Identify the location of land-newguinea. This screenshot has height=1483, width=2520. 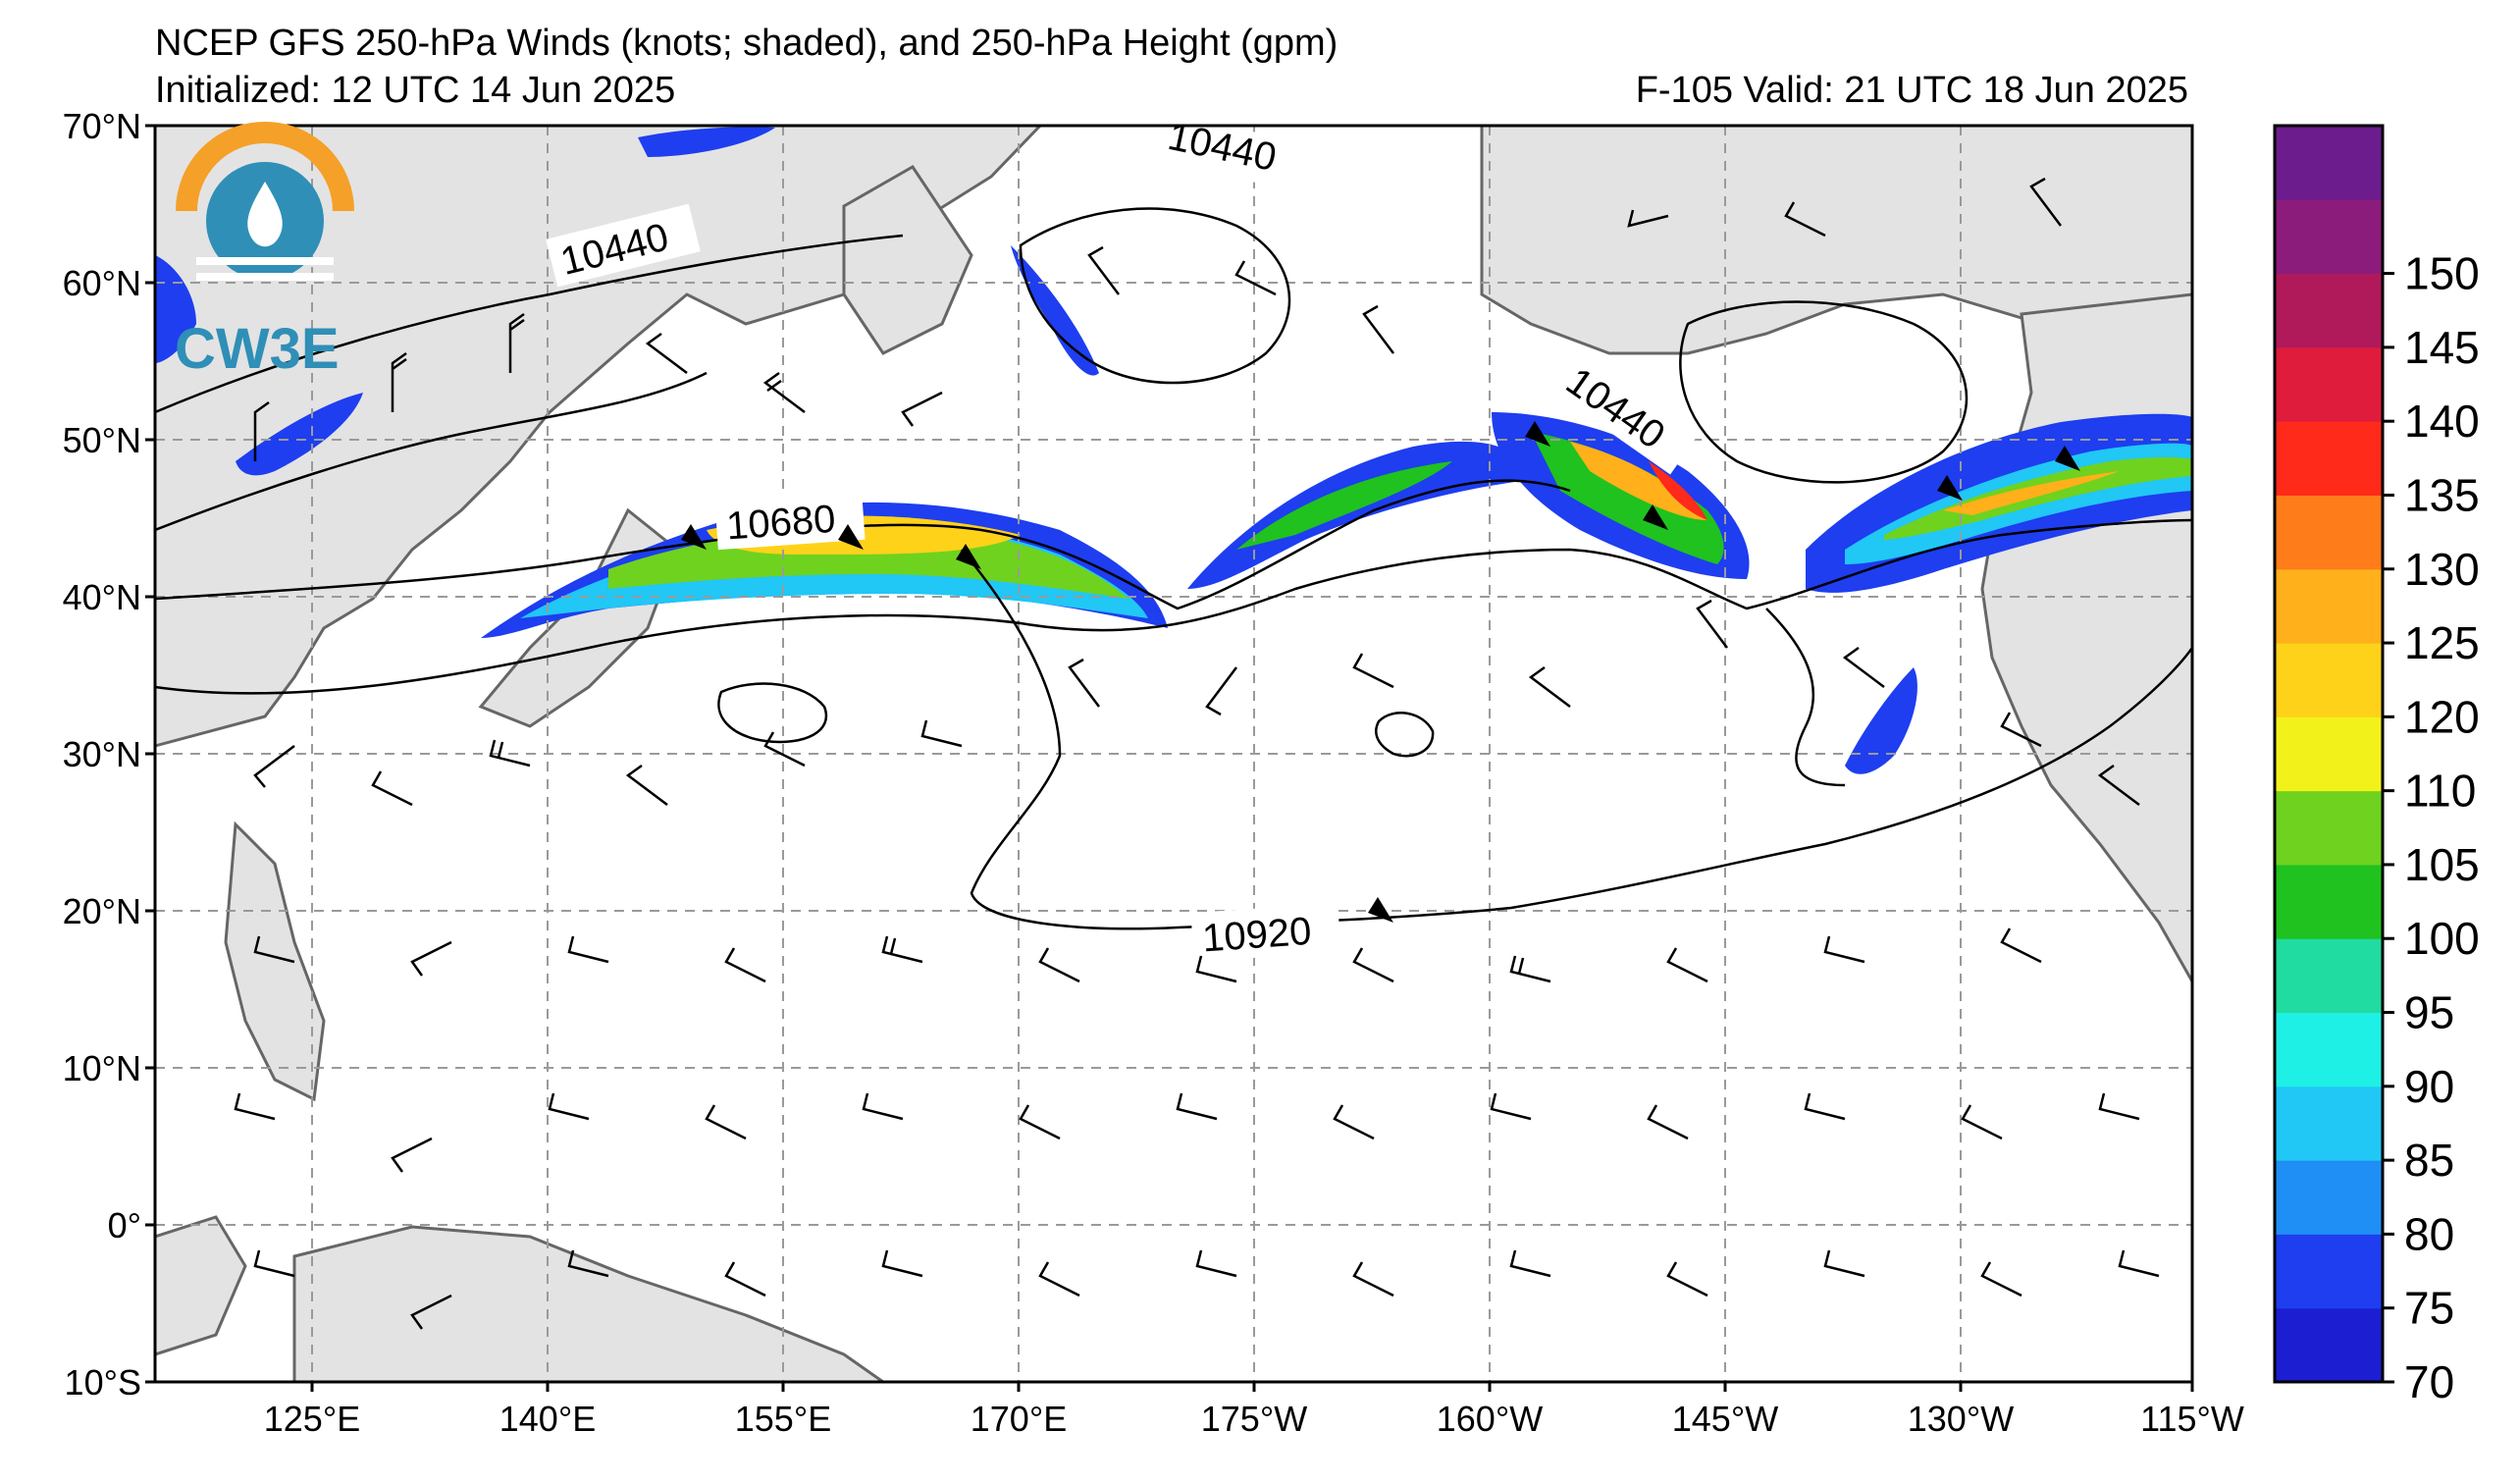
(589, 1304).